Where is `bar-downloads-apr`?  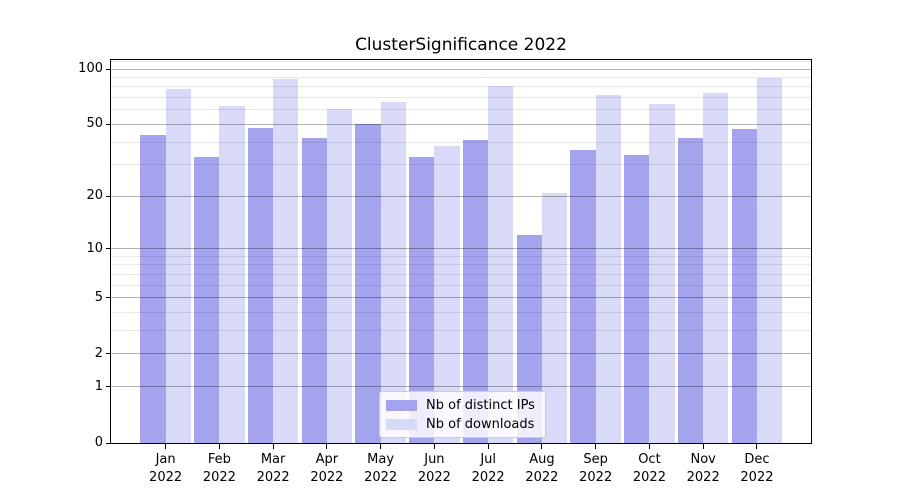 bar-downloads-apr is located at coordinates (339, 275).